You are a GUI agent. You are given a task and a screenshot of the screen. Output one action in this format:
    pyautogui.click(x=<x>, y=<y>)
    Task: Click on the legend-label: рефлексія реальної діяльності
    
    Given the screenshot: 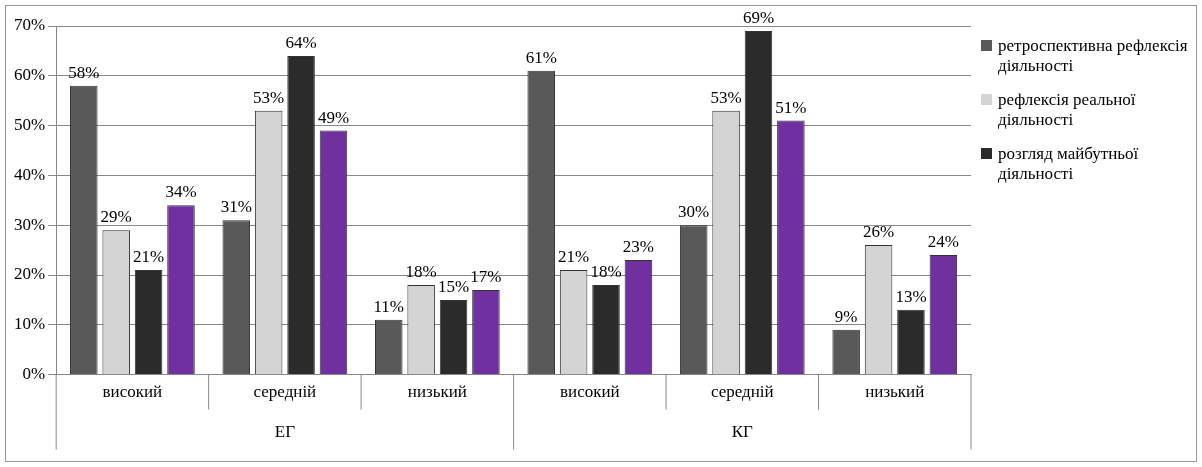 What is the action you would take?
    pyautogui.click(x=1067, y=110)
    